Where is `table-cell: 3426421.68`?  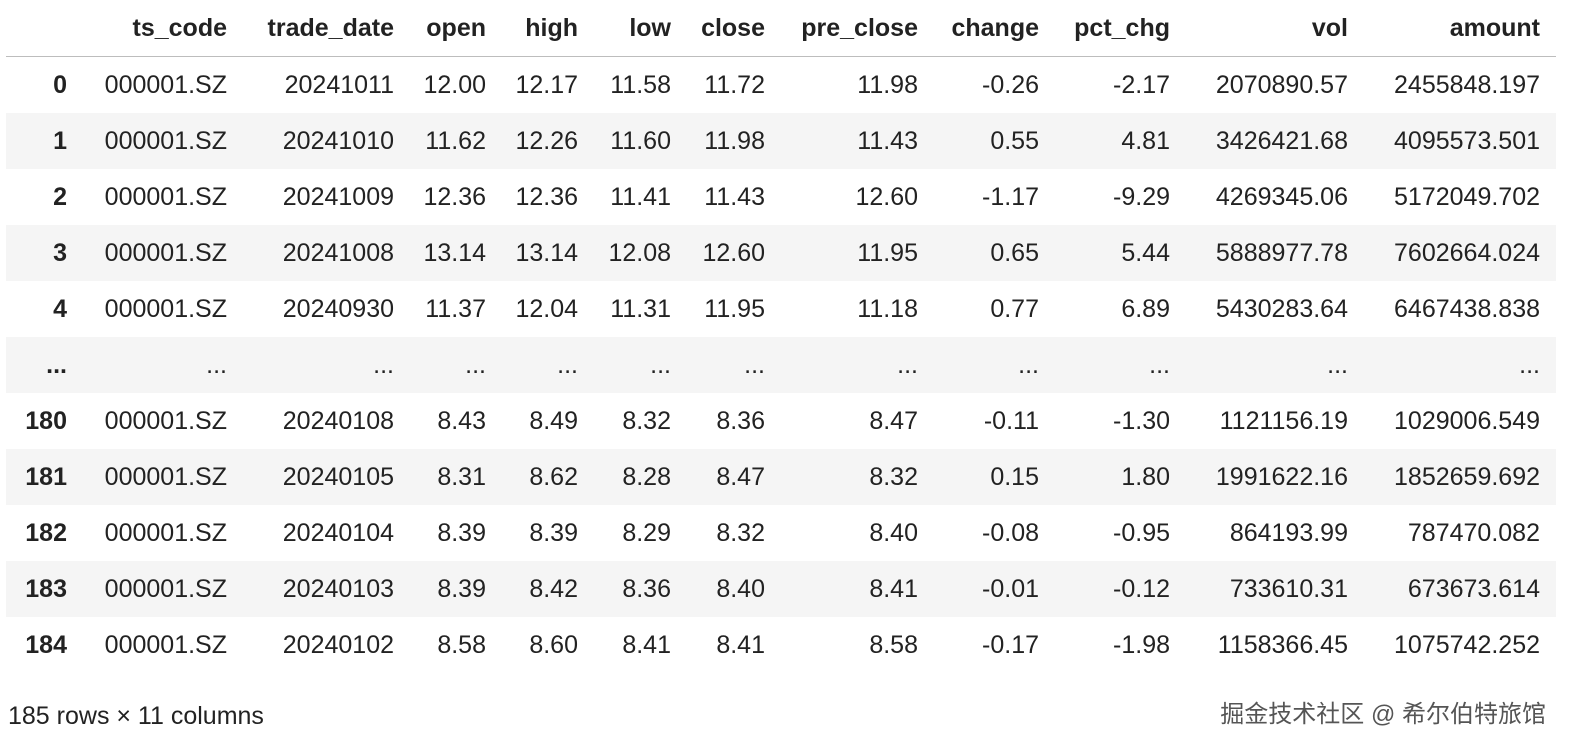
table-cell: 3426421.68 is located at coordinates (1281, 141).